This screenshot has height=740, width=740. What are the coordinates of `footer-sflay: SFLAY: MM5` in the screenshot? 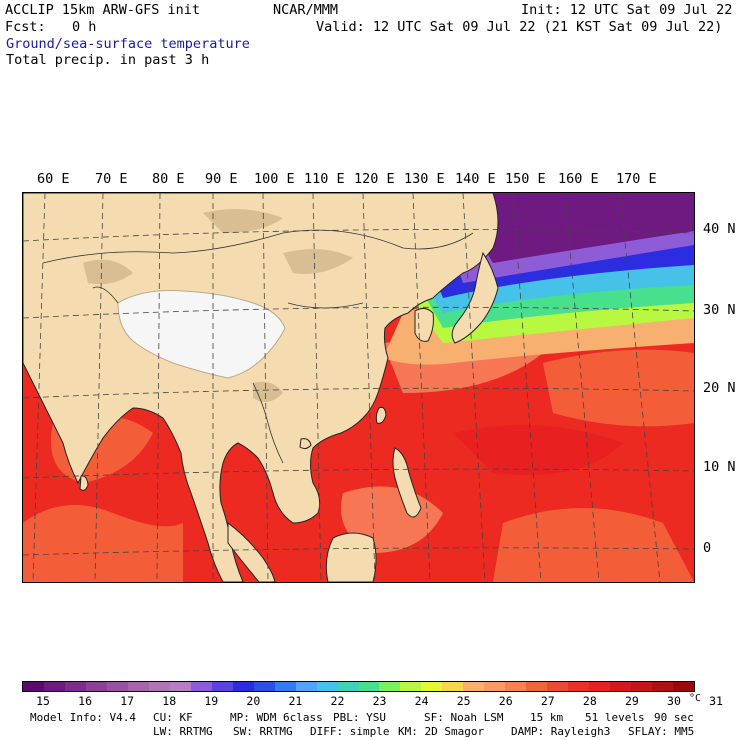 It's located at (661, 731).